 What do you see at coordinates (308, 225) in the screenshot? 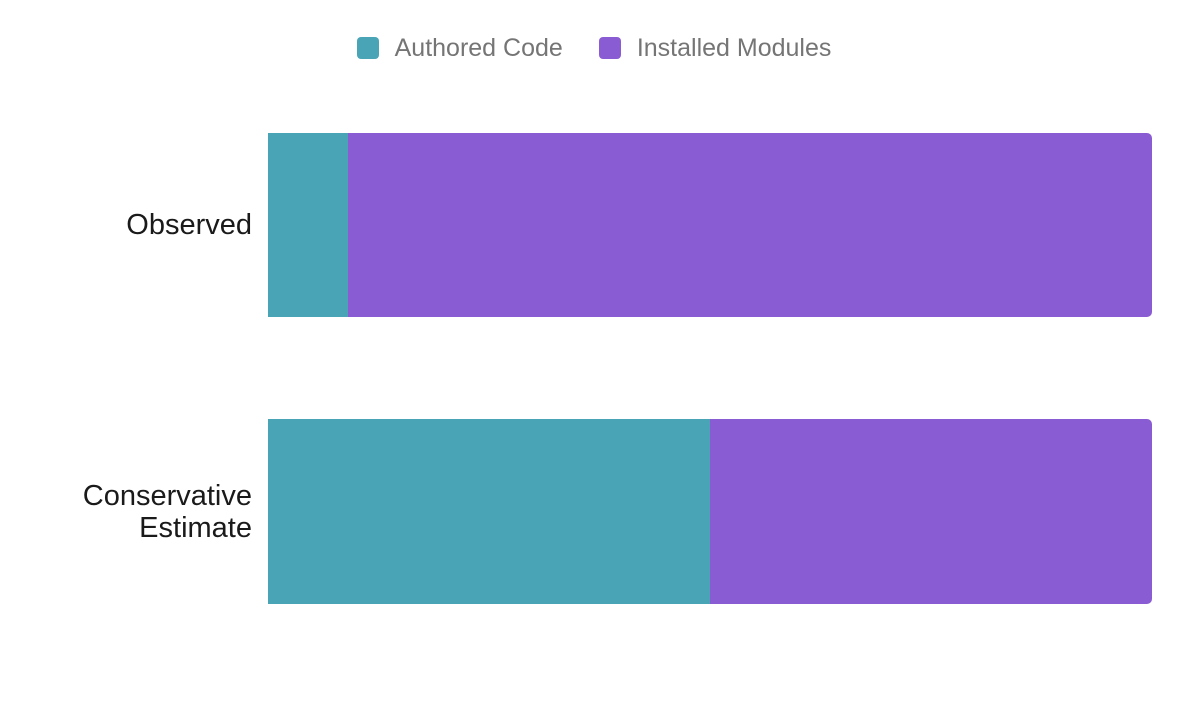
I see `bar-segment-observed-authored-code` at bounding box center [308, 225].